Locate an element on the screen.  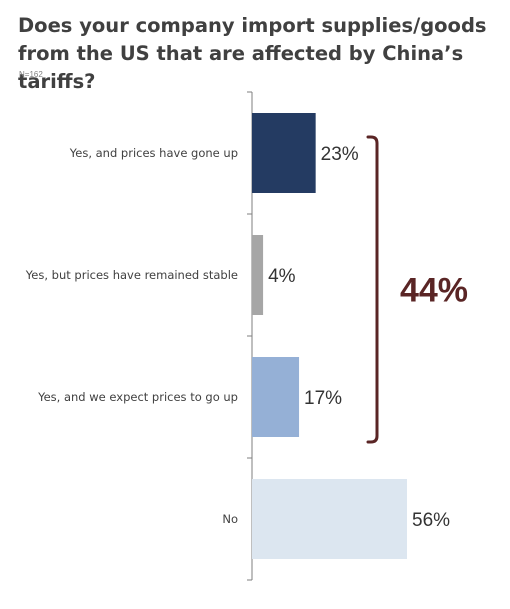
value-label: 23% is located at coordinates (340, 154).